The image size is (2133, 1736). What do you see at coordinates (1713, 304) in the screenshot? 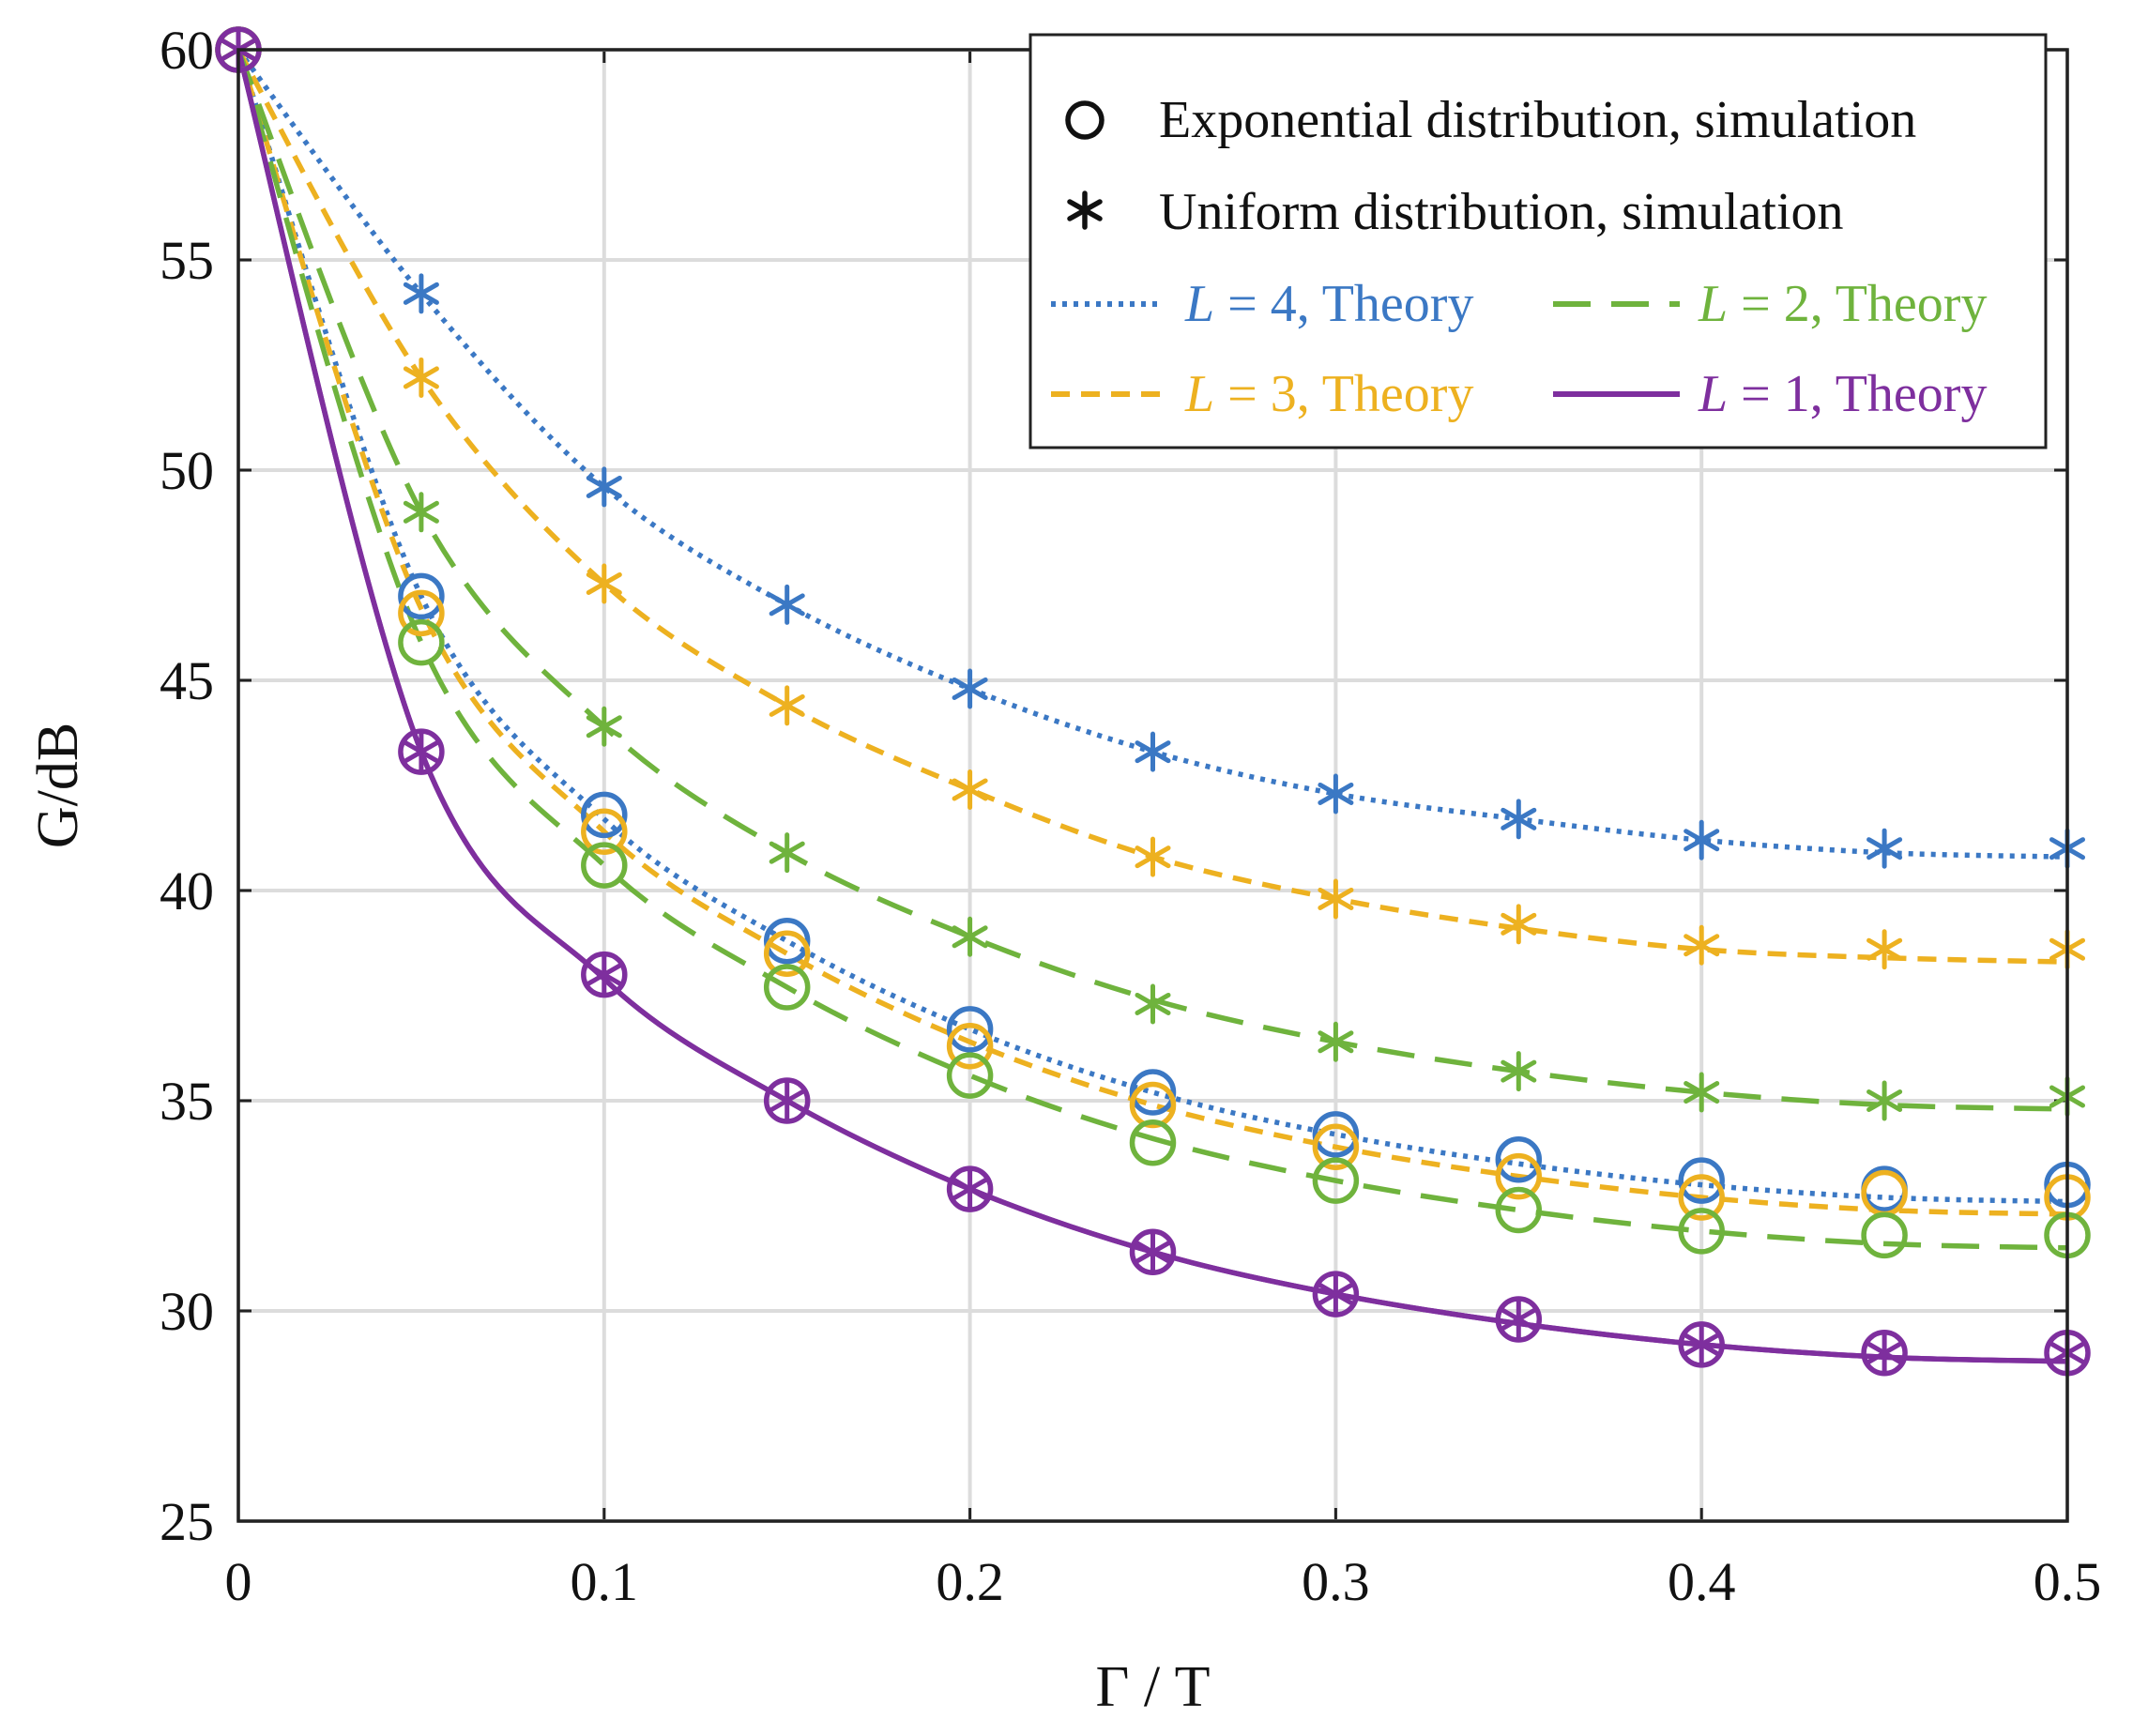
I see `legend-l2-symbol: L` at bounding box center [1713, 304].